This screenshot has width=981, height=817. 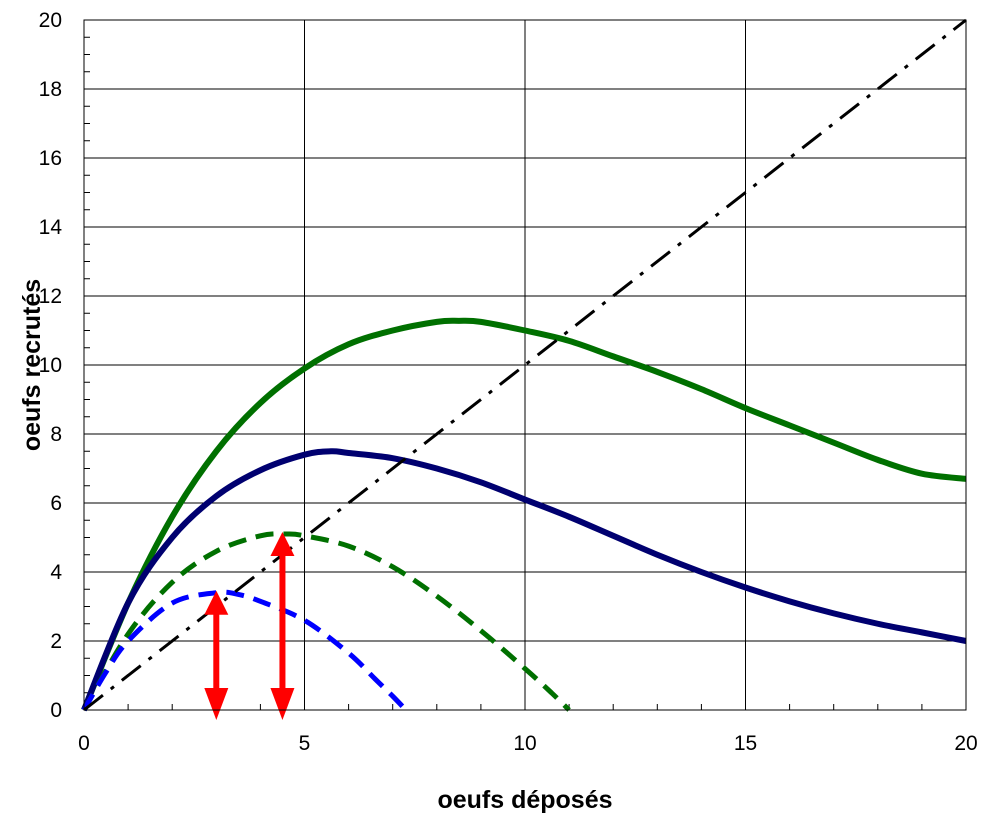 I want to click on y-tick-label: 10, so click(x=50, y=365).